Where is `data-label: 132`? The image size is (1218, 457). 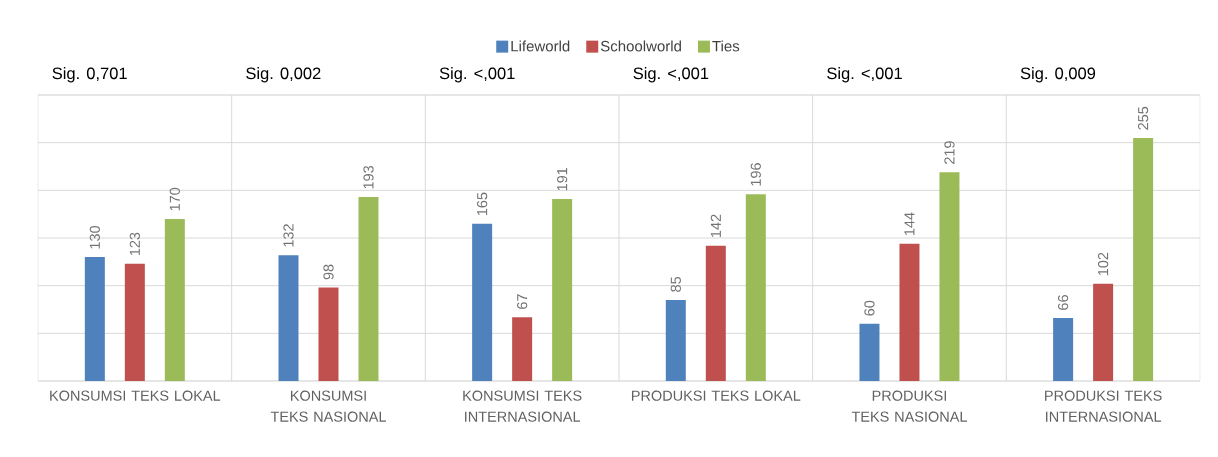
data-label: 132 is located at coordinates (288, 235).